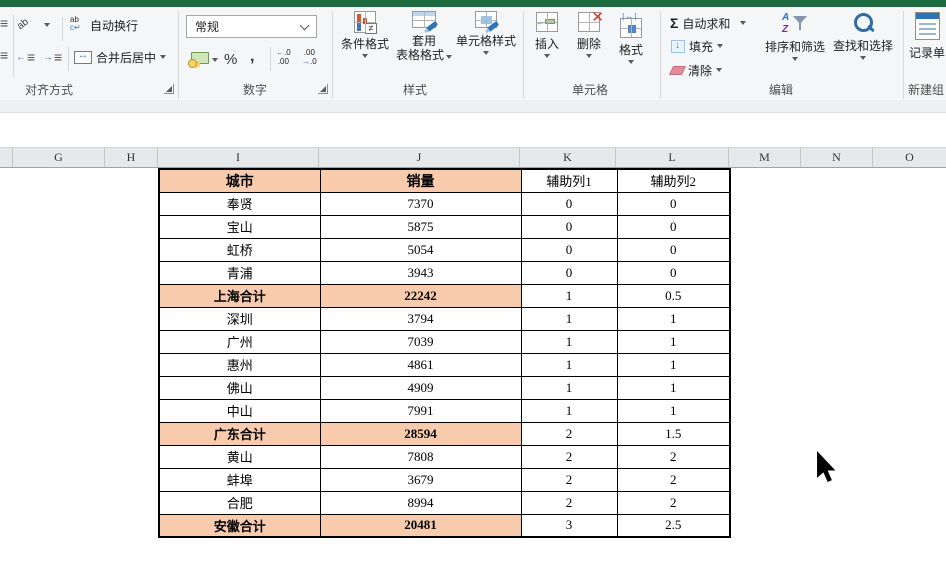  Describe the element at coordinates (365, 34) in the screenshot. I see `conditional-formatting-button: 条件格式` at that location.